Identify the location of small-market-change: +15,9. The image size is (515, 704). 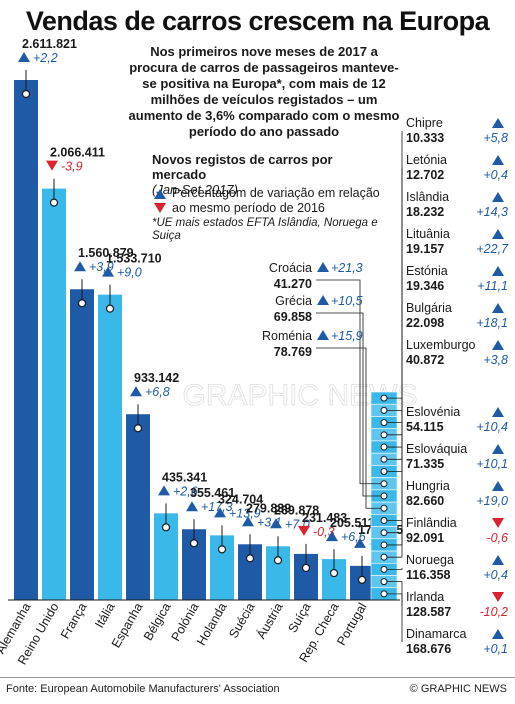
(347, 336).